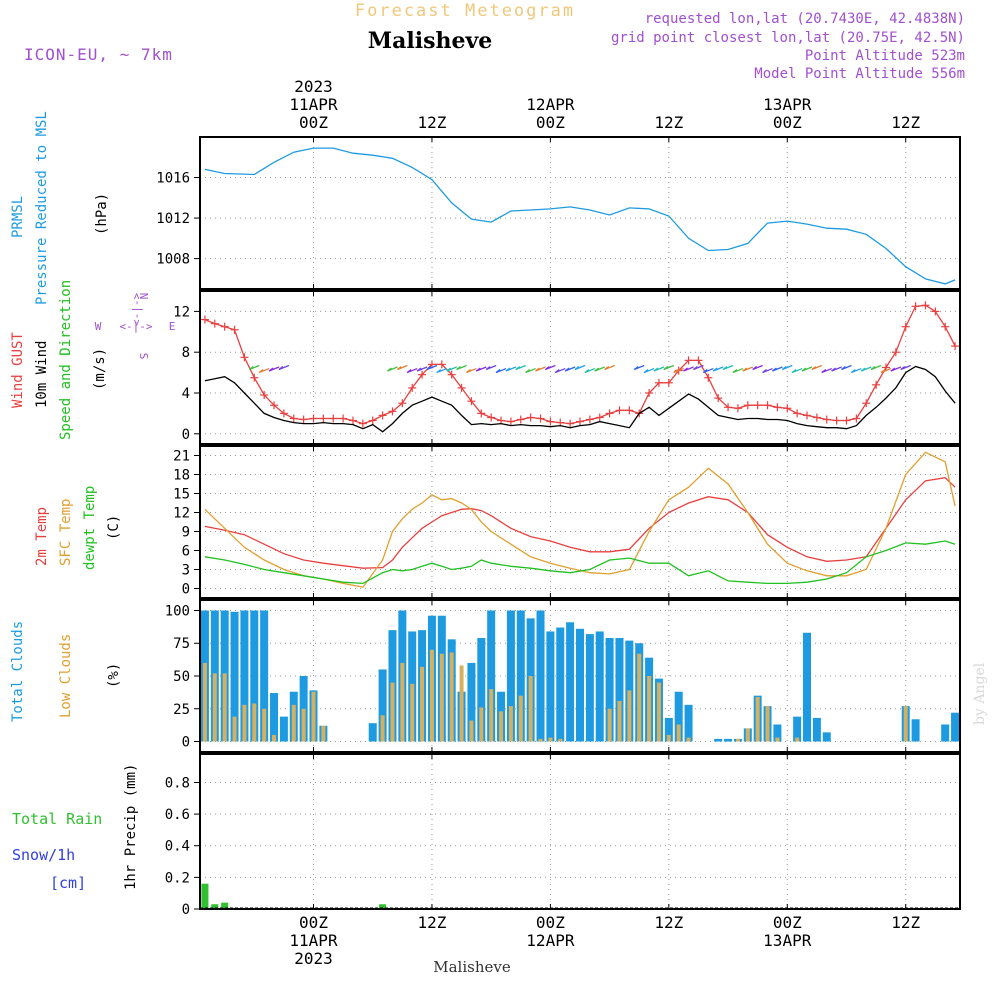 The image size is (1000, 1005). What do you see at coordinates (173, 260) in the screenshot?
I see `y-tick-label: 1008` at bounding box center [173, 260].